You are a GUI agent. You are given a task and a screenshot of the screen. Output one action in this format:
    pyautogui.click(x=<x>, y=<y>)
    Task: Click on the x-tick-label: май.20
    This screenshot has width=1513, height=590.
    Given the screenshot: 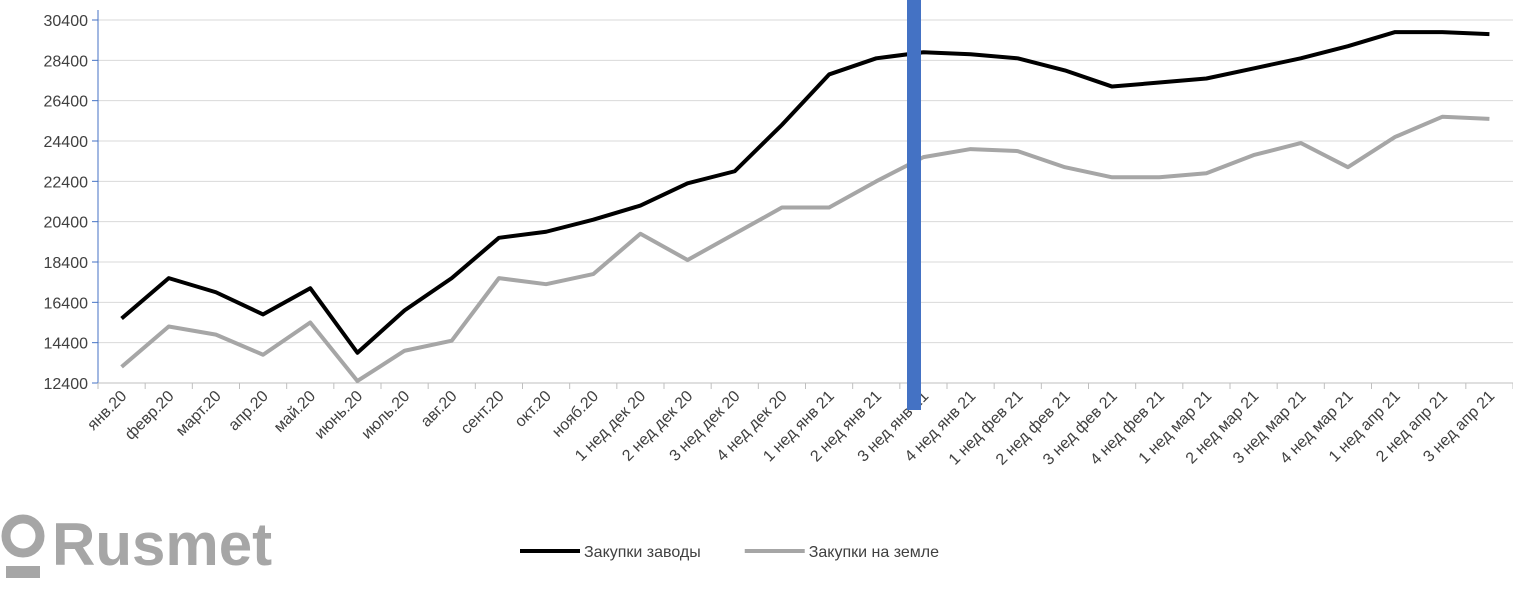 What is the action you would take?
    pyautogui.click(x=295, y=412)
    